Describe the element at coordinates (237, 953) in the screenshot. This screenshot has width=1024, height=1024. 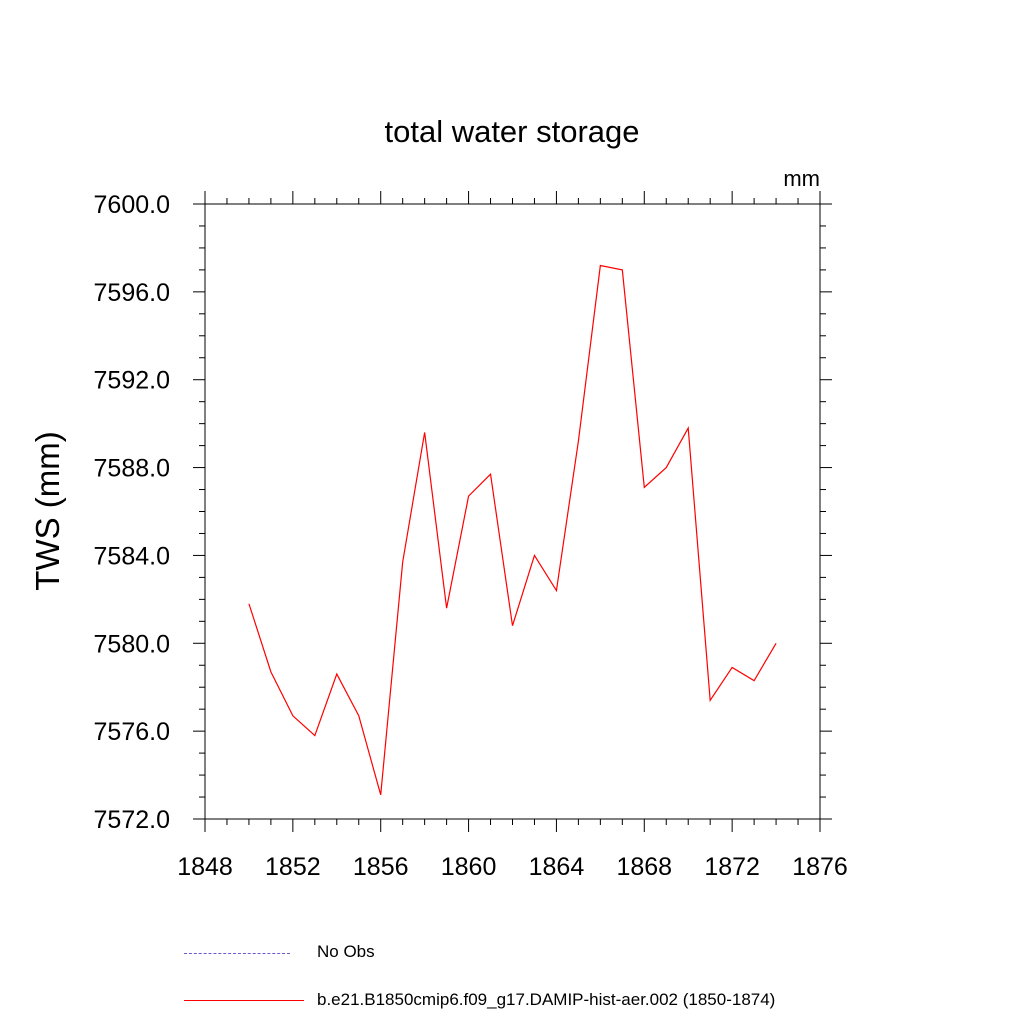
I see `legend-no-obs-line` at that location.